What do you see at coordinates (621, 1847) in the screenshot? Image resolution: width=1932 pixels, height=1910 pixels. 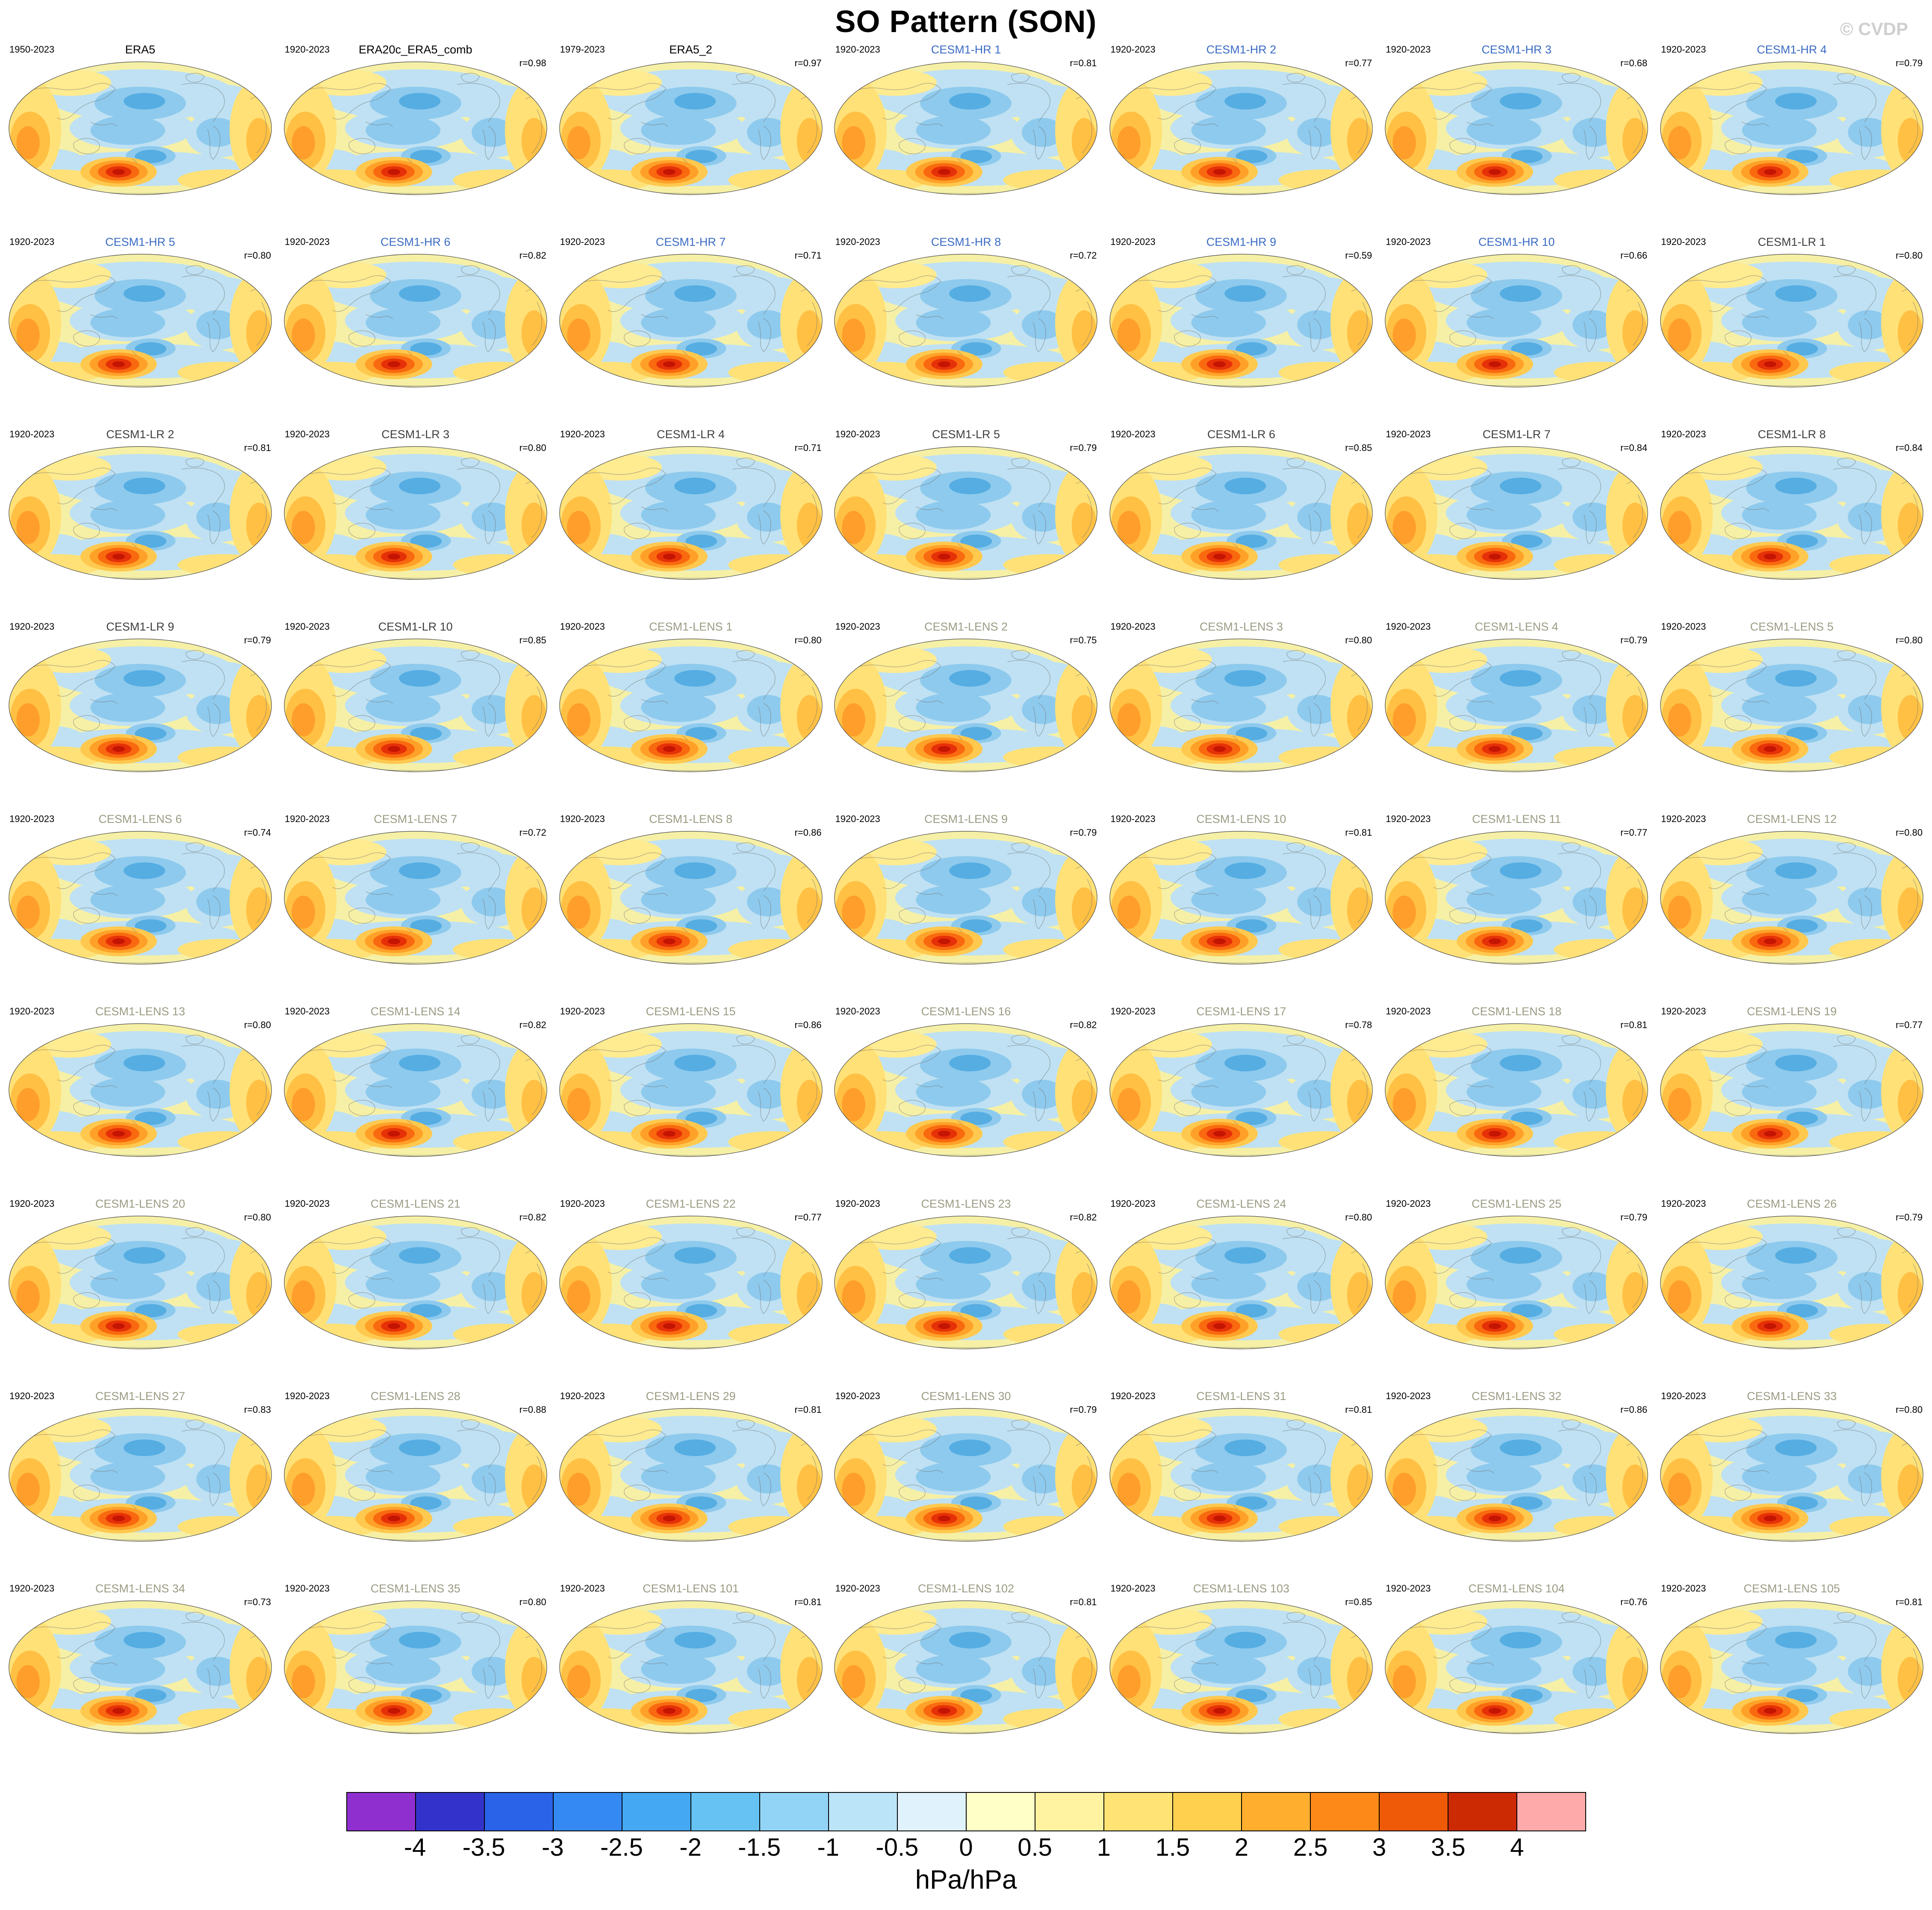 I see `colorbar-tick: -2.5` at bounding box center [621, 1847].